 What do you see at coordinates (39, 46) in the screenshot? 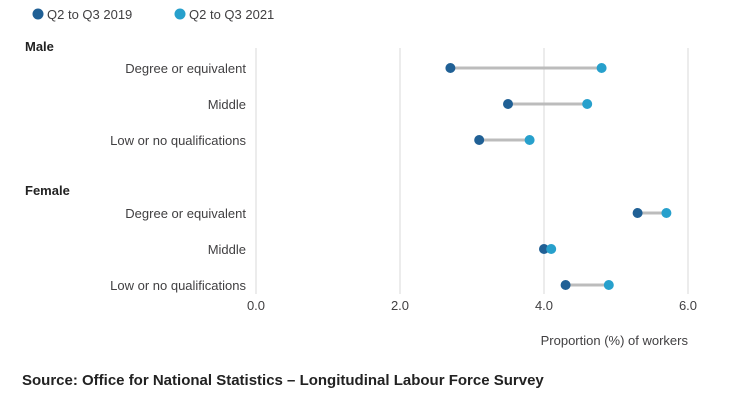
I see `group-label: Male` at bounding box center [39, 46].